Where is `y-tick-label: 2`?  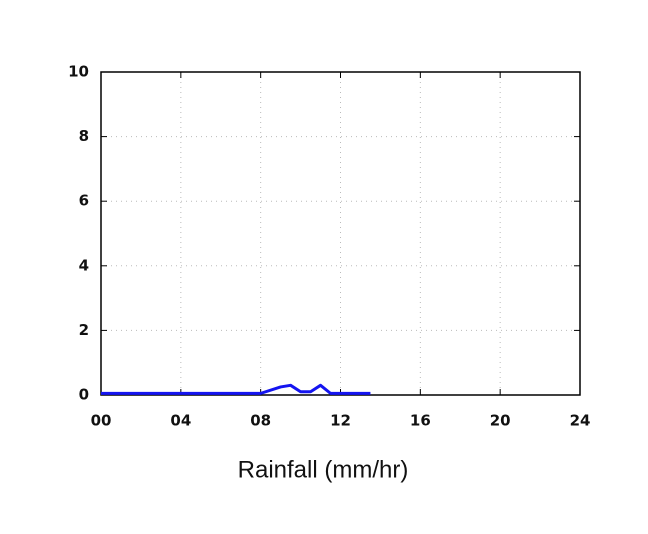 y-tick-label: 2 is located at coordinates (84, 330).